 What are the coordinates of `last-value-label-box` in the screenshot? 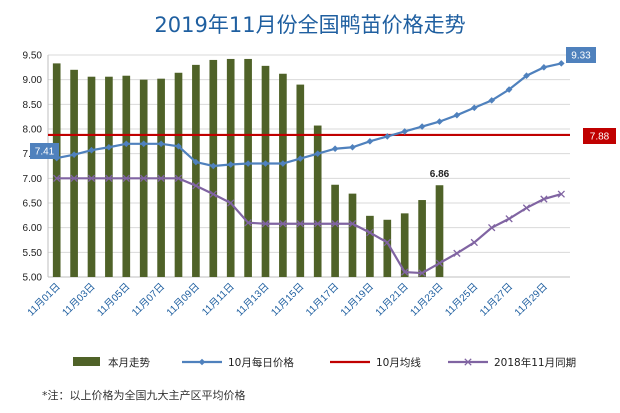 It's located at (581, 55).